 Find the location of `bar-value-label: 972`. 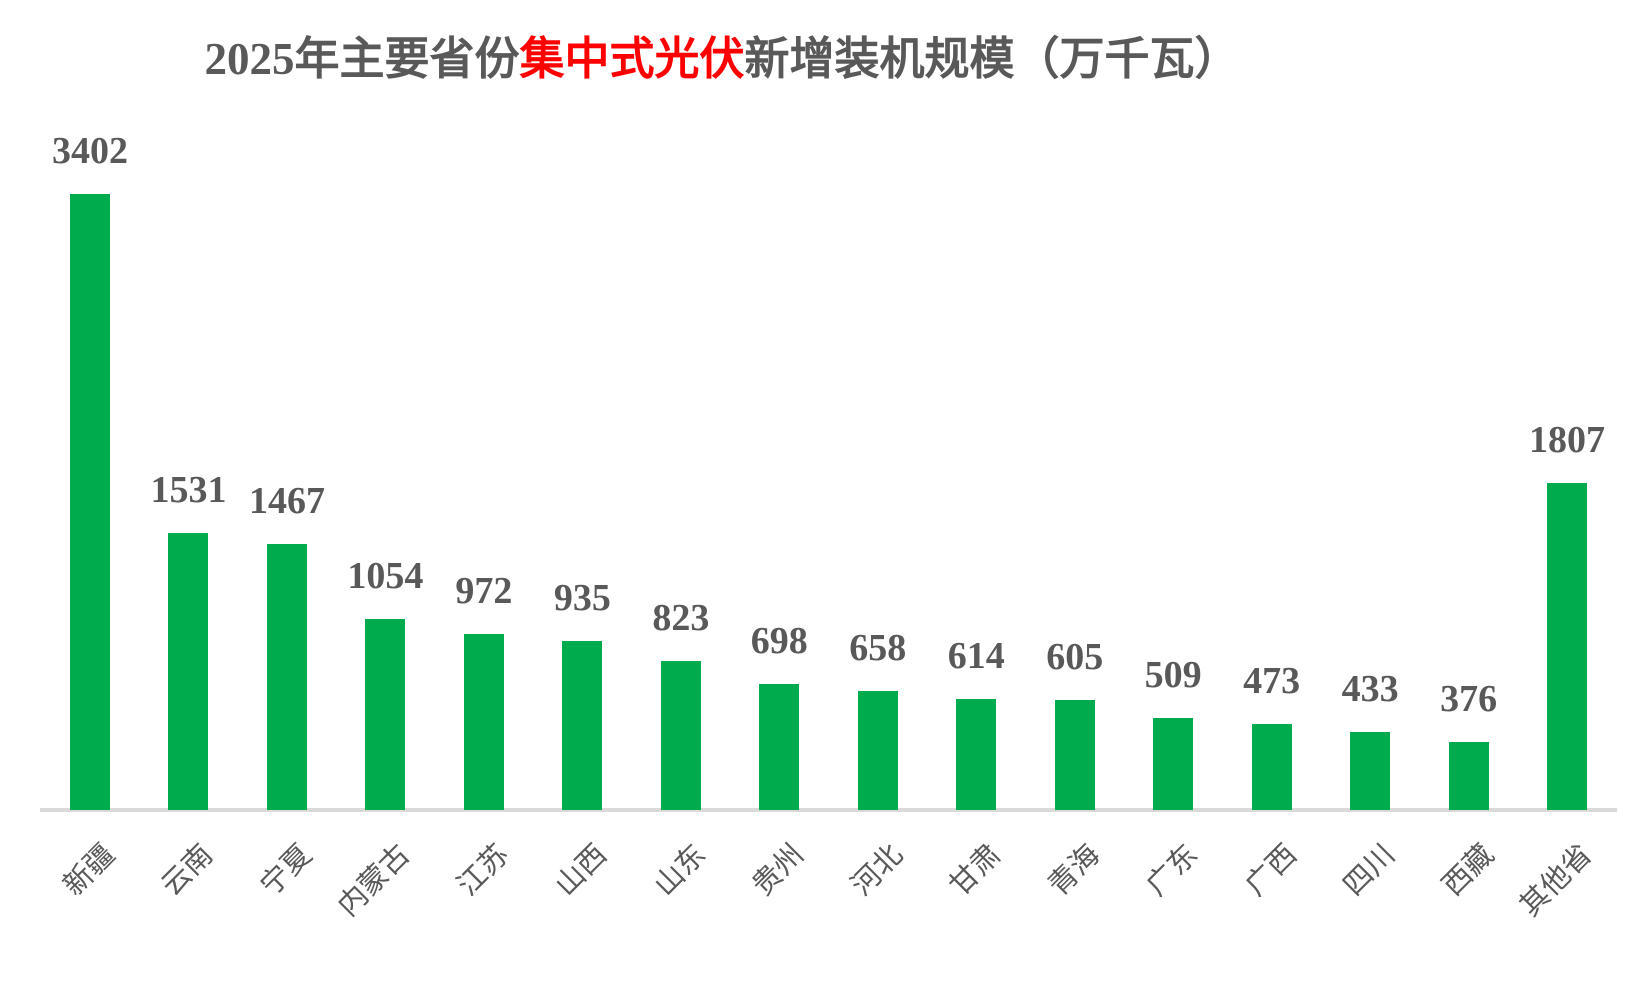

bar-value-label: 972 is located at coordinates (484, 591).